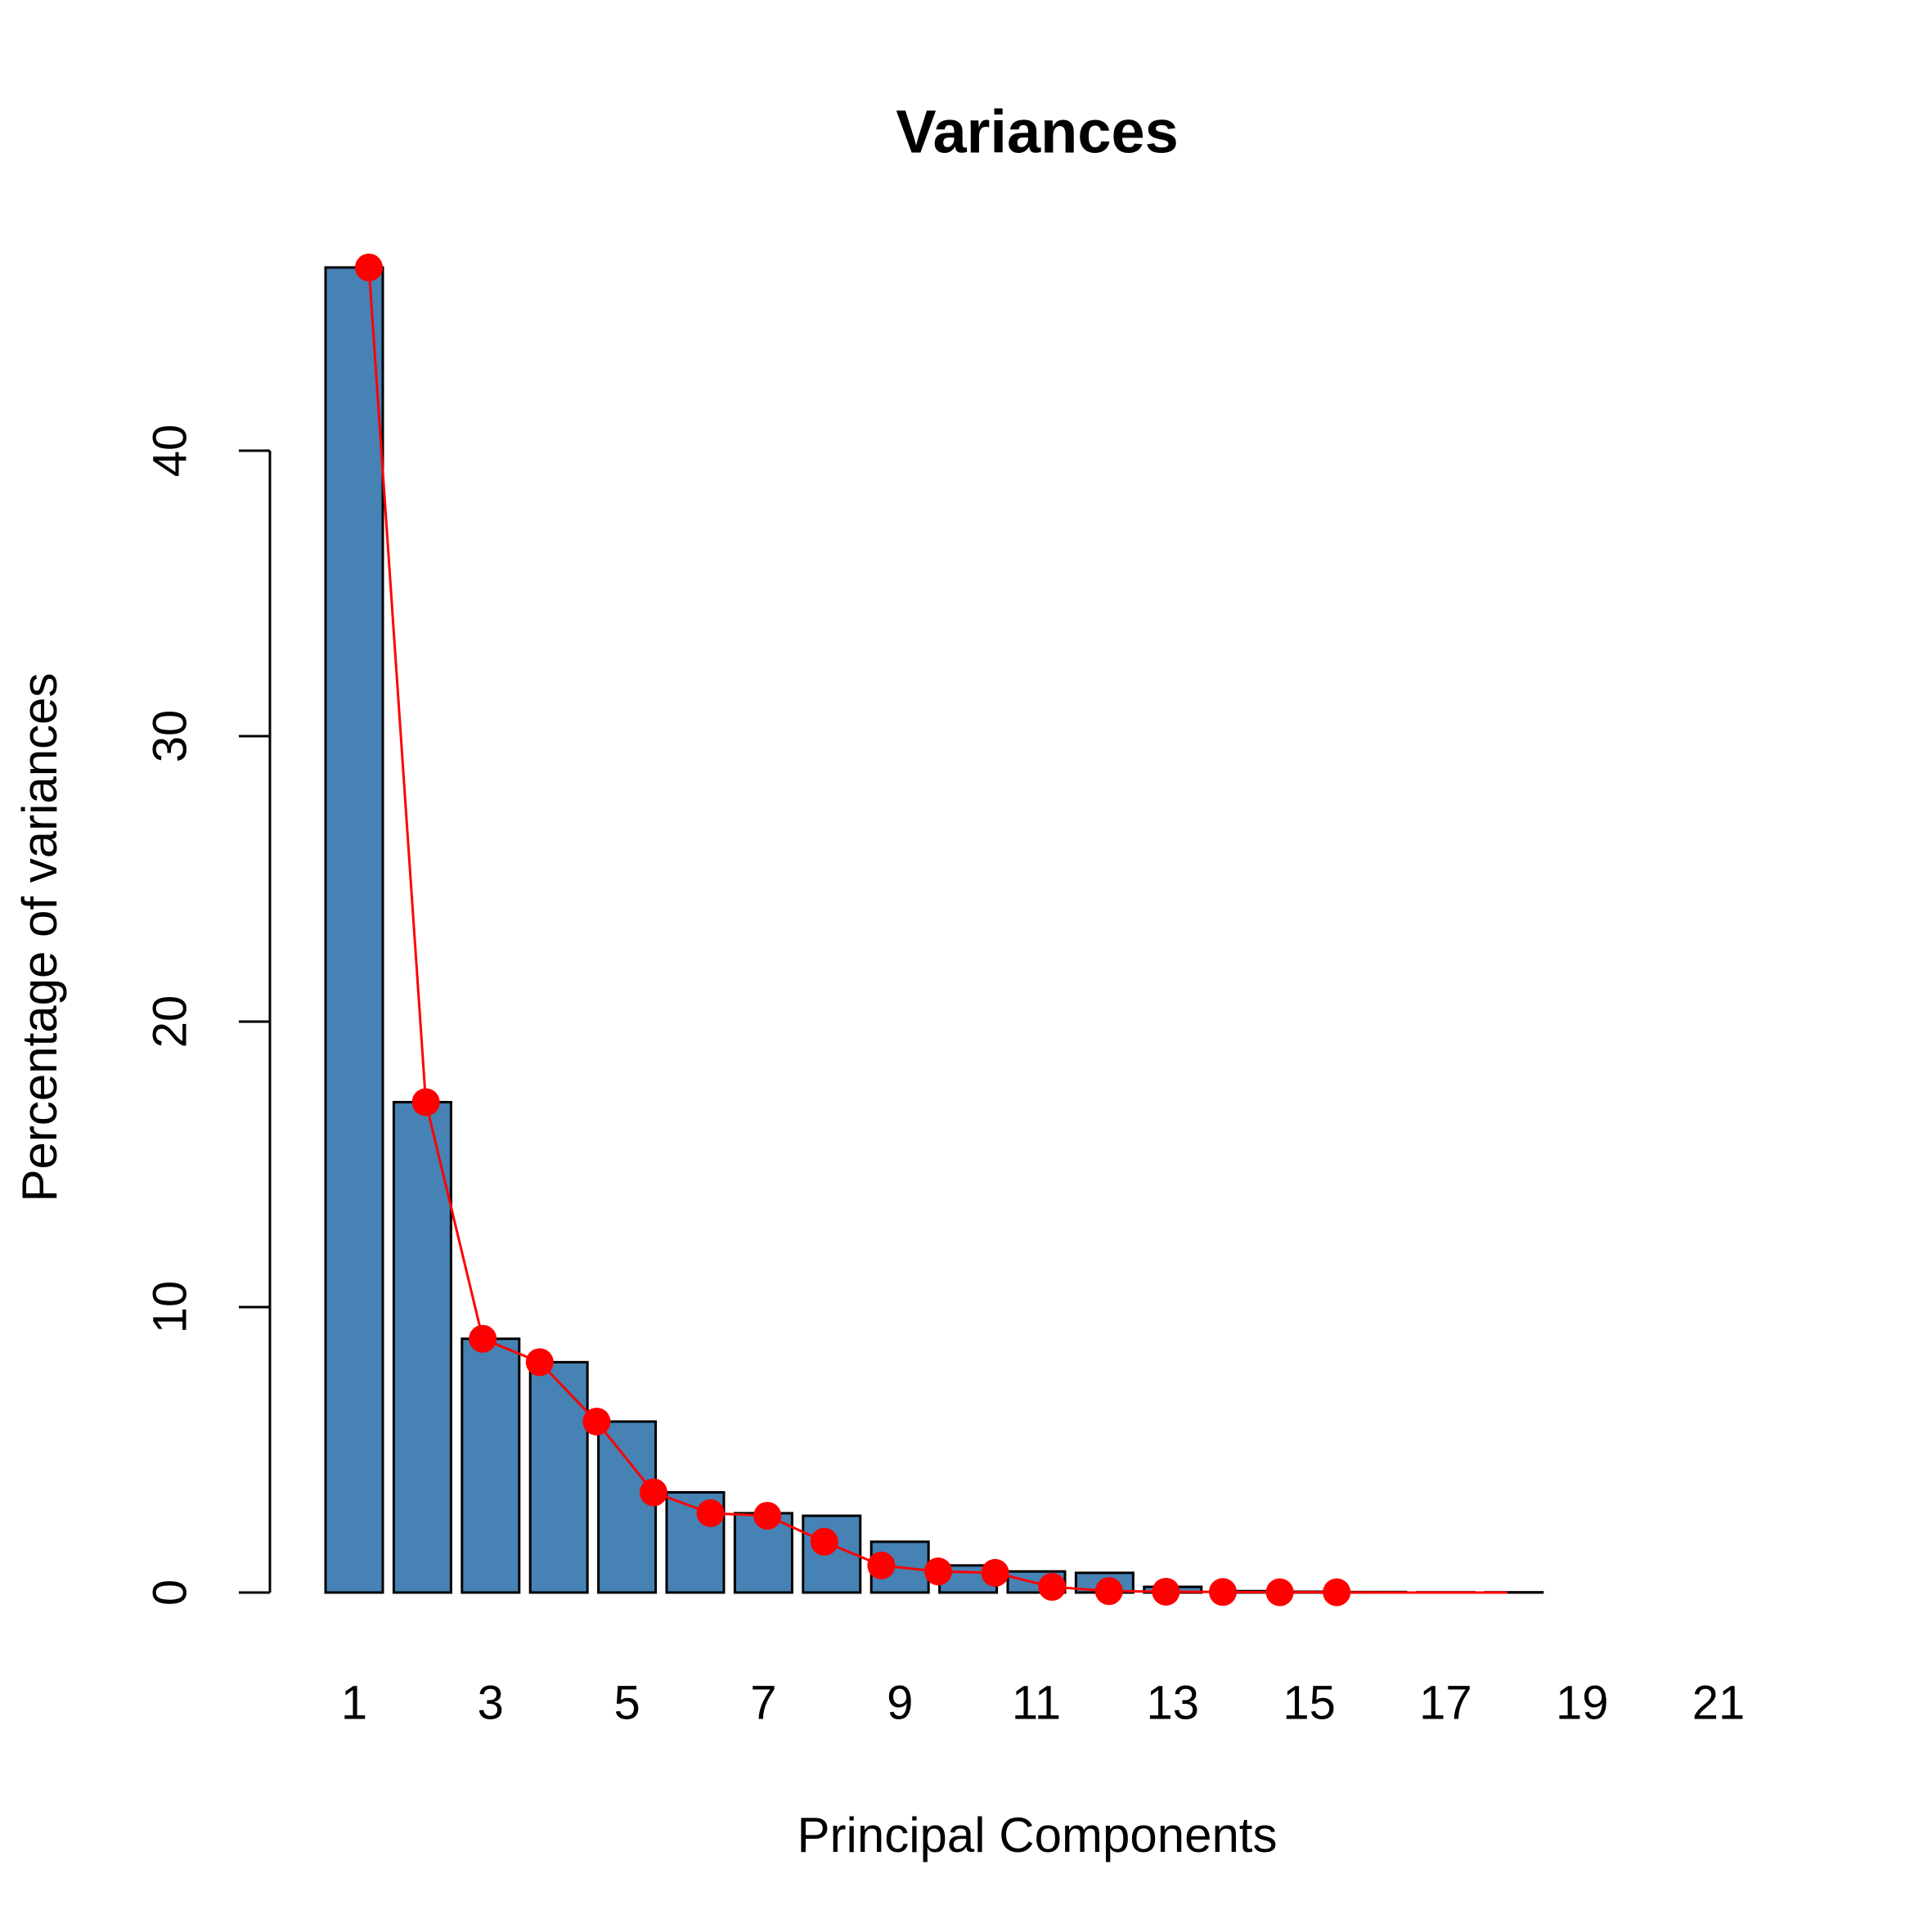 This screenshot has height=1932, width=1932. What do you see at coordinates (763, 1703) in the screenshot?
I see `x-tick-label: 7` at bounding box center [763, 1703].